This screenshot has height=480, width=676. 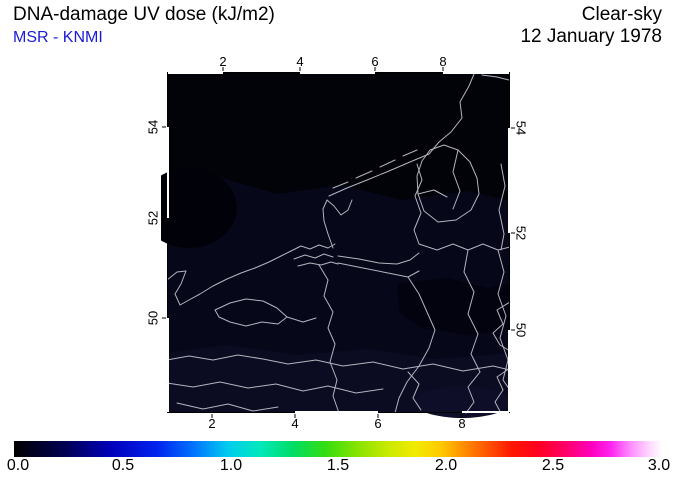 What do you see at coordinates (300, 61) in the screenshot?
I see `lon-tick-top: 4` at bounding box center [300, 61].